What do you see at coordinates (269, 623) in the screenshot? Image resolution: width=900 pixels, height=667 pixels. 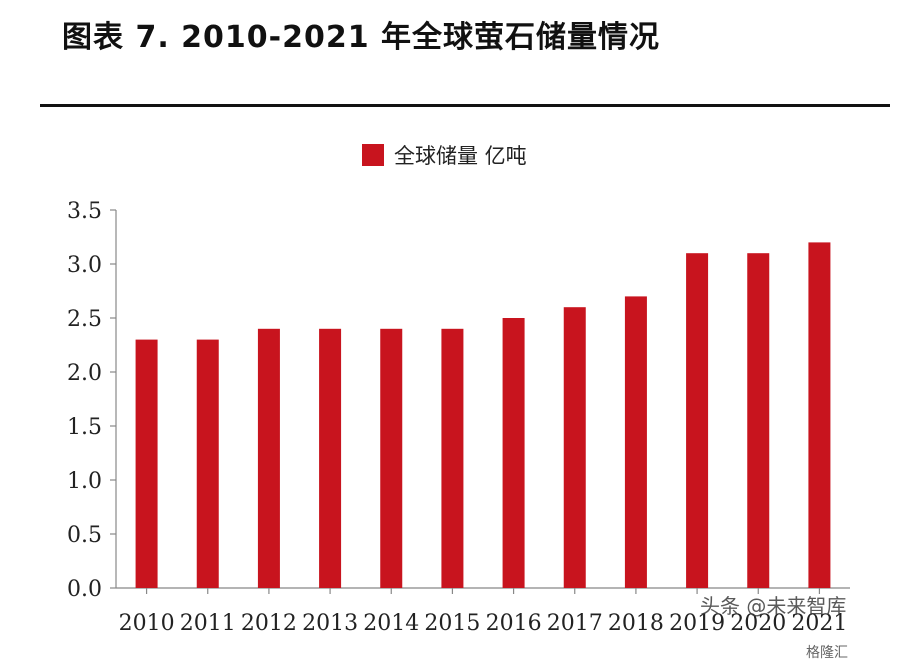 I see `x-tick-label: 2012` at bounding box center [269, 623].